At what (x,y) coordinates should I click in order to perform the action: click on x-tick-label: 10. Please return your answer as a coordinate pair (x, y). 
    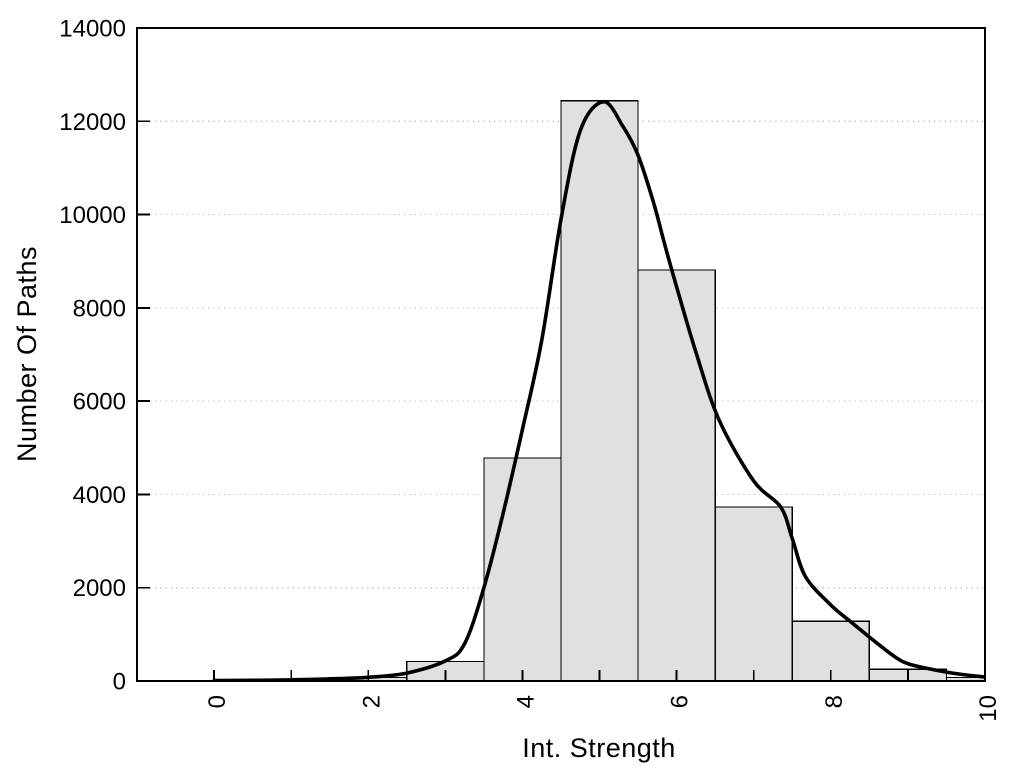
    Looking at the image, I should click on (988, 708).